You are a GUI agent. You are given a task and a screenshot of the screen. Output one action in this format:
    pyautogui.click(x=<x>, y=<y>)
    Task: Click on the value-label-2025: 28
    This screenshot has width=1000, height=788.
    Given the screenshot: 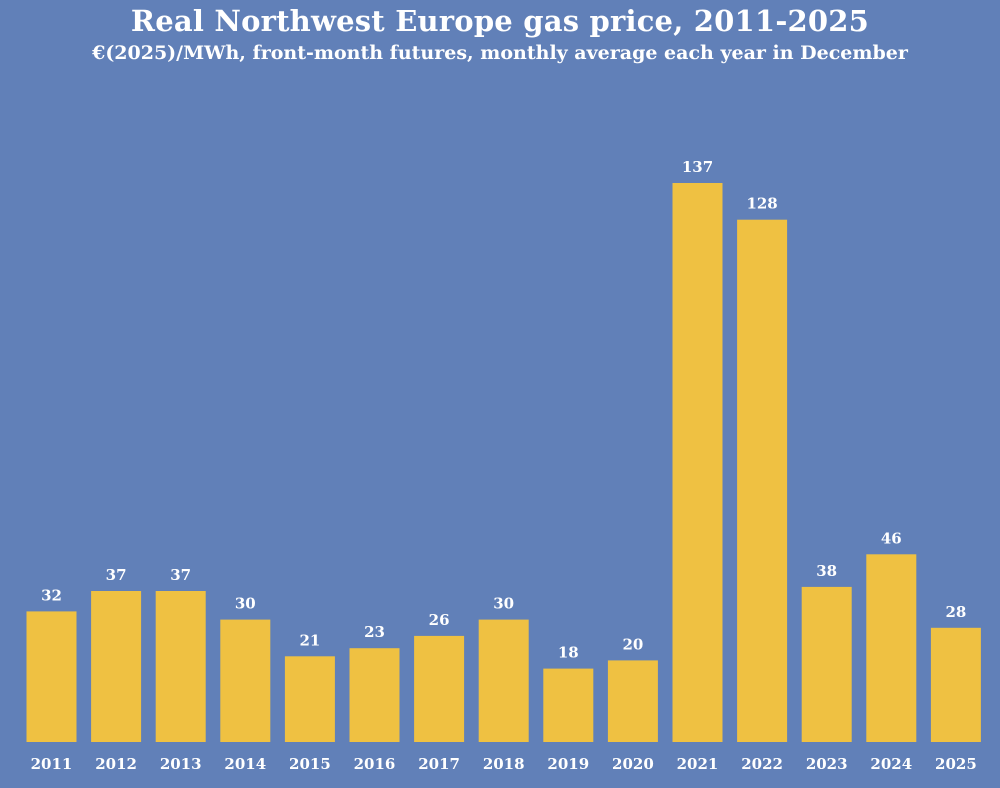 What is the action you would take?
    pyautogui.click(x=955, y=612)
    